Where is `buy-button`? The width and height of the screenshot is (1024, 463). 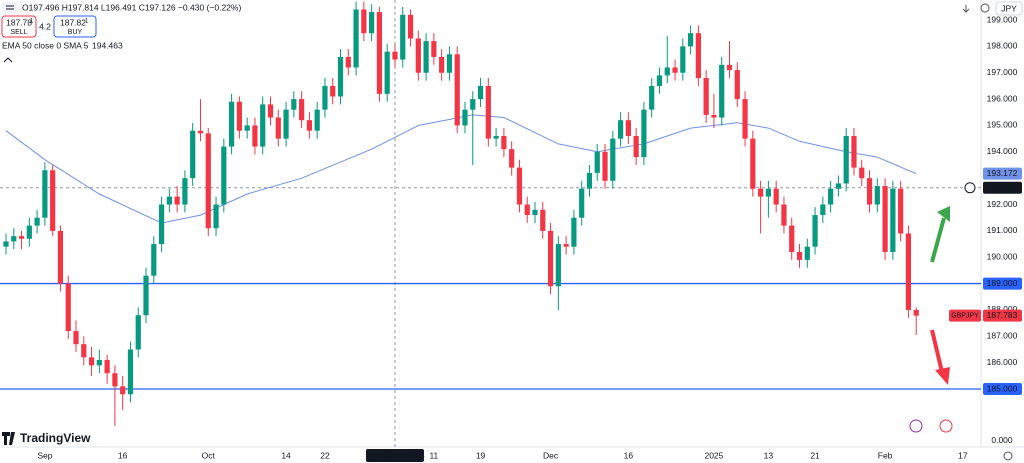
buy-button is located at coordinates (75, 26).